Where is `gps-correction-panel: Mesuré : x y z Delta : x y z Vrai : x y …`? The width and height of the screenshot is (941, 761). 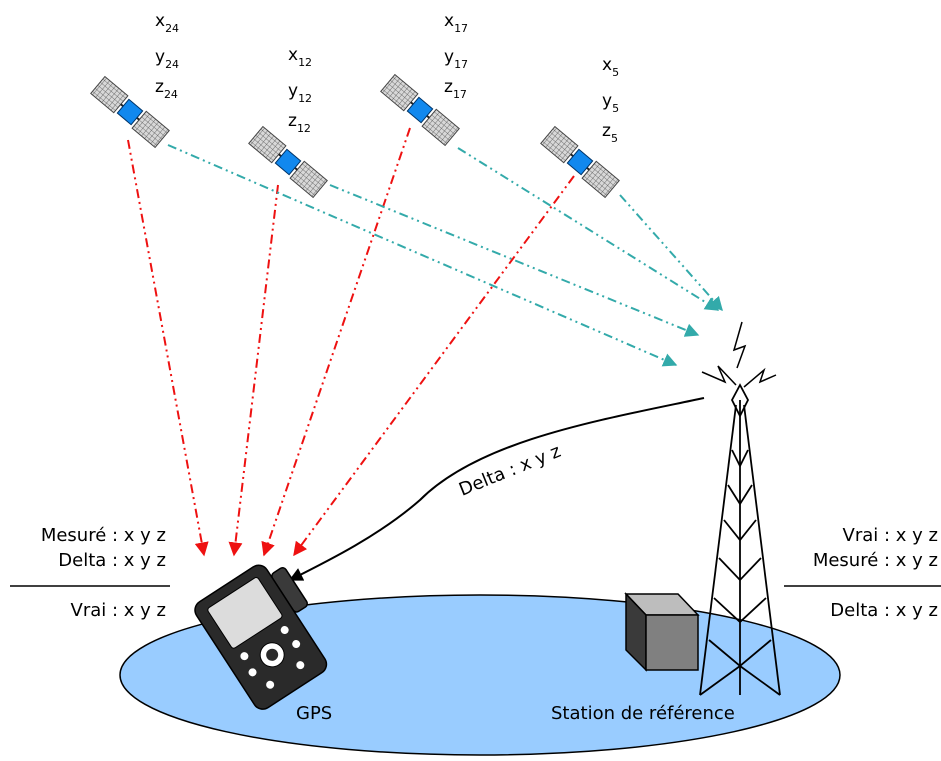 gps-correction-panel: Mesuré : x y z Delta : x y z Vrai : x y … is located at coordinates (90, 573).